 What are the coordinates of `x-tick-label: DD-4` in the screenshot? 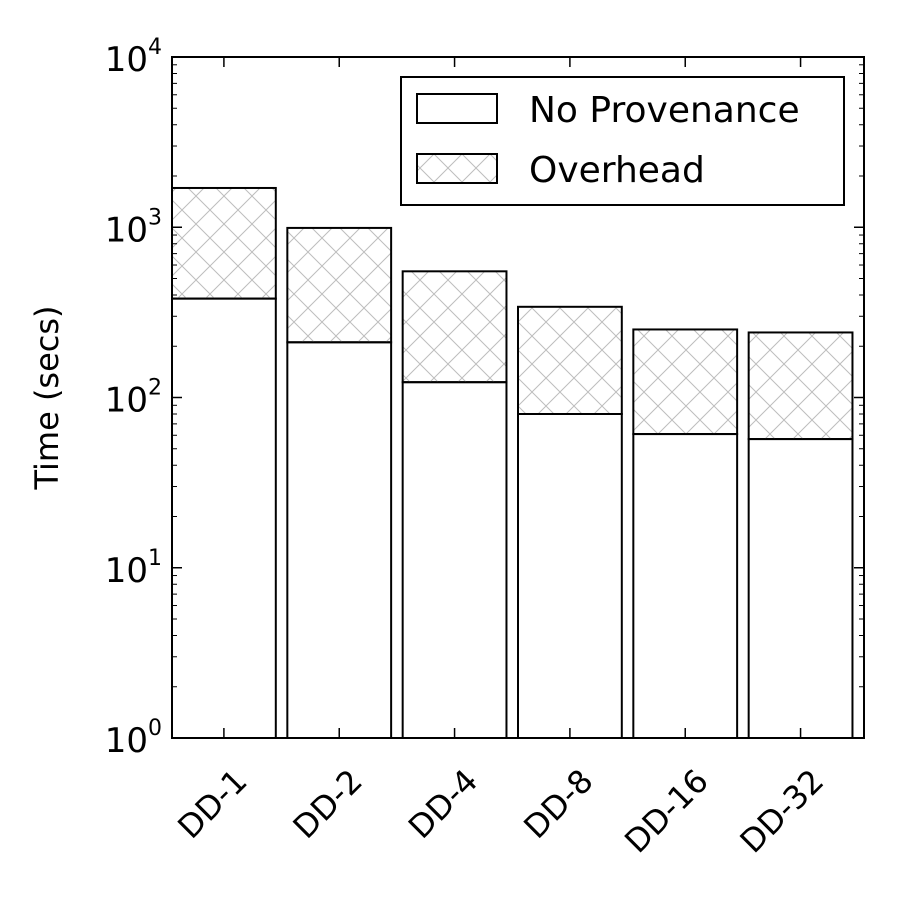 It's located at (443, 804).